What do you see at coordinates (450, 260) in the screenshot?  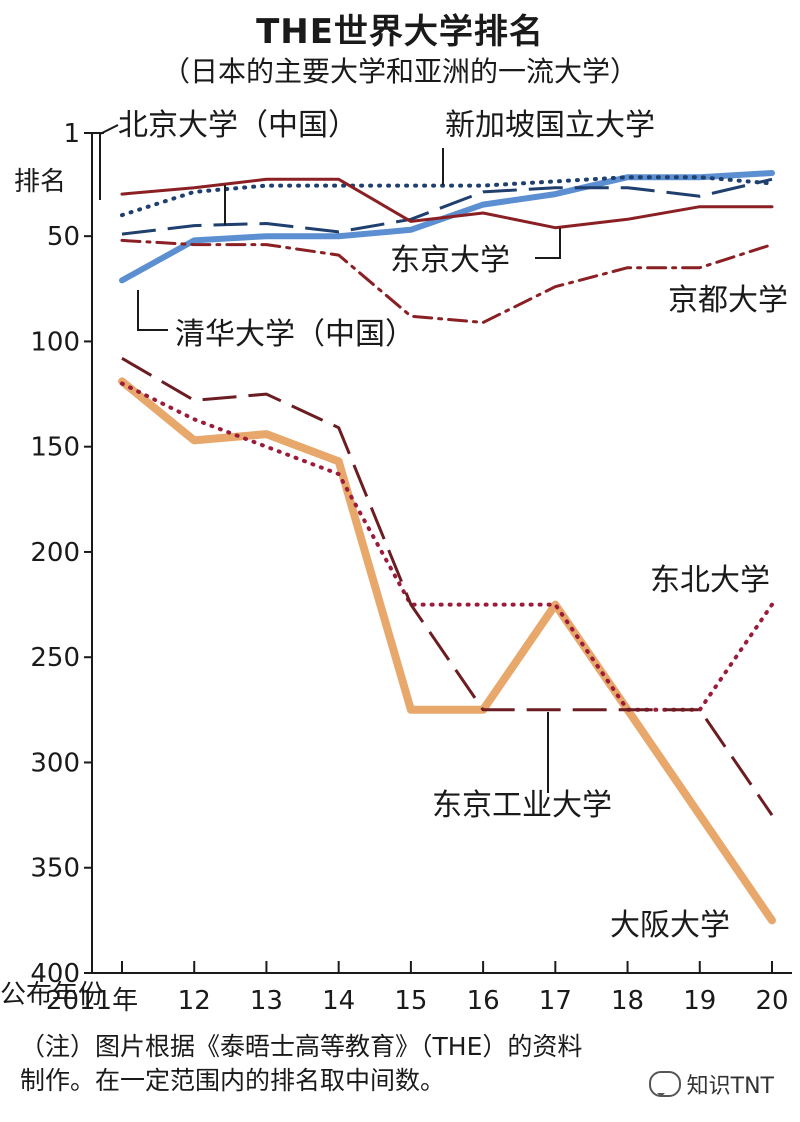 I see `series-label-3: 东京大学` at bounding box center [450, 260].